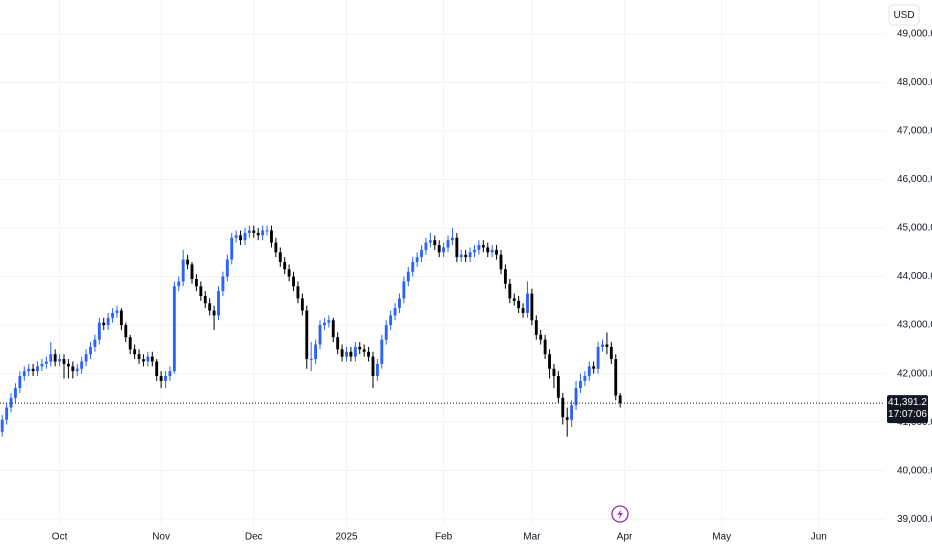  I want to click on y-tick-label: 44,000.0, so click(914, 276).